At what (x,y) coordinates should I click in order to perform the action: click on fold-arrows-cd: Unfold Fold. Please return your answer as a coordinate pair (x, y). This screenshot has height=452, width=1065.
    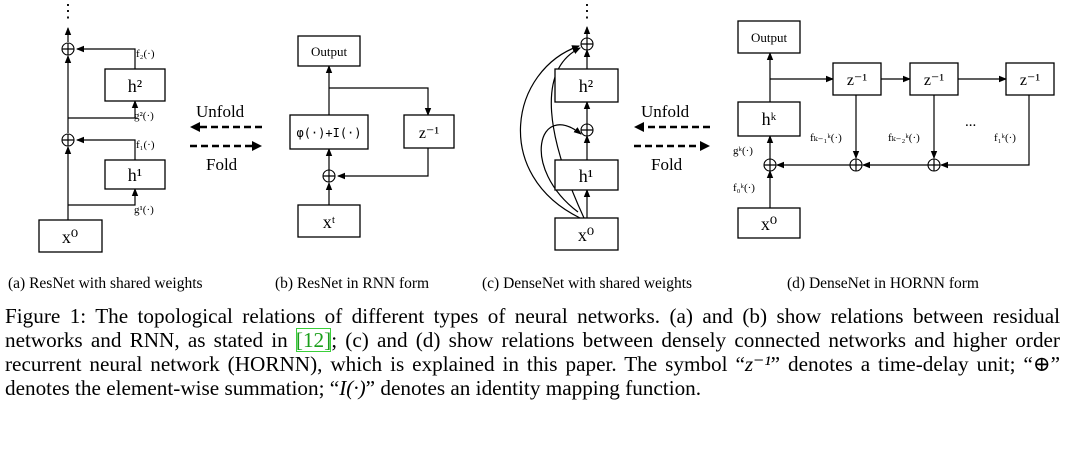
    Looking at the image, I should click on (672, 138).